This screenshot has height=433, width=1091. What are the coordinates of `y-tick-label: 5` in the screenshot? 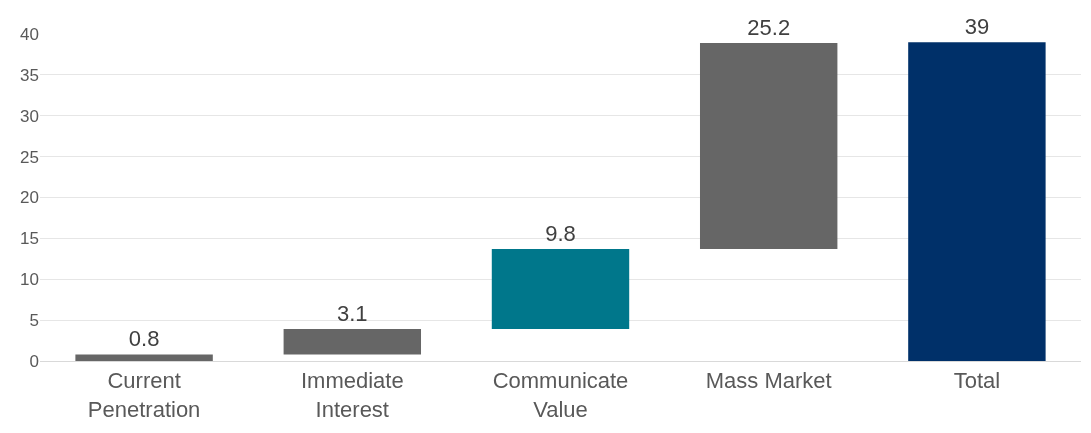 It's located at (34, 321).